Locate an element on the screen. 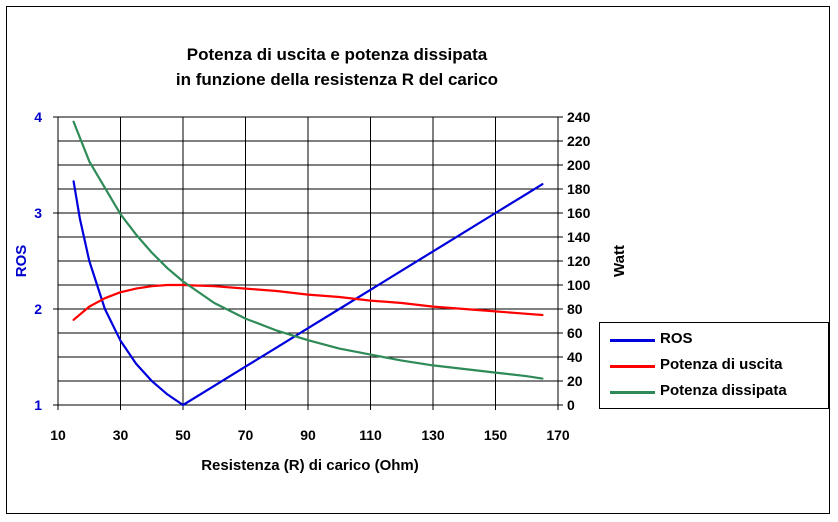  legend-swatch-potenza-uscita is located at coordinates (632, 366).